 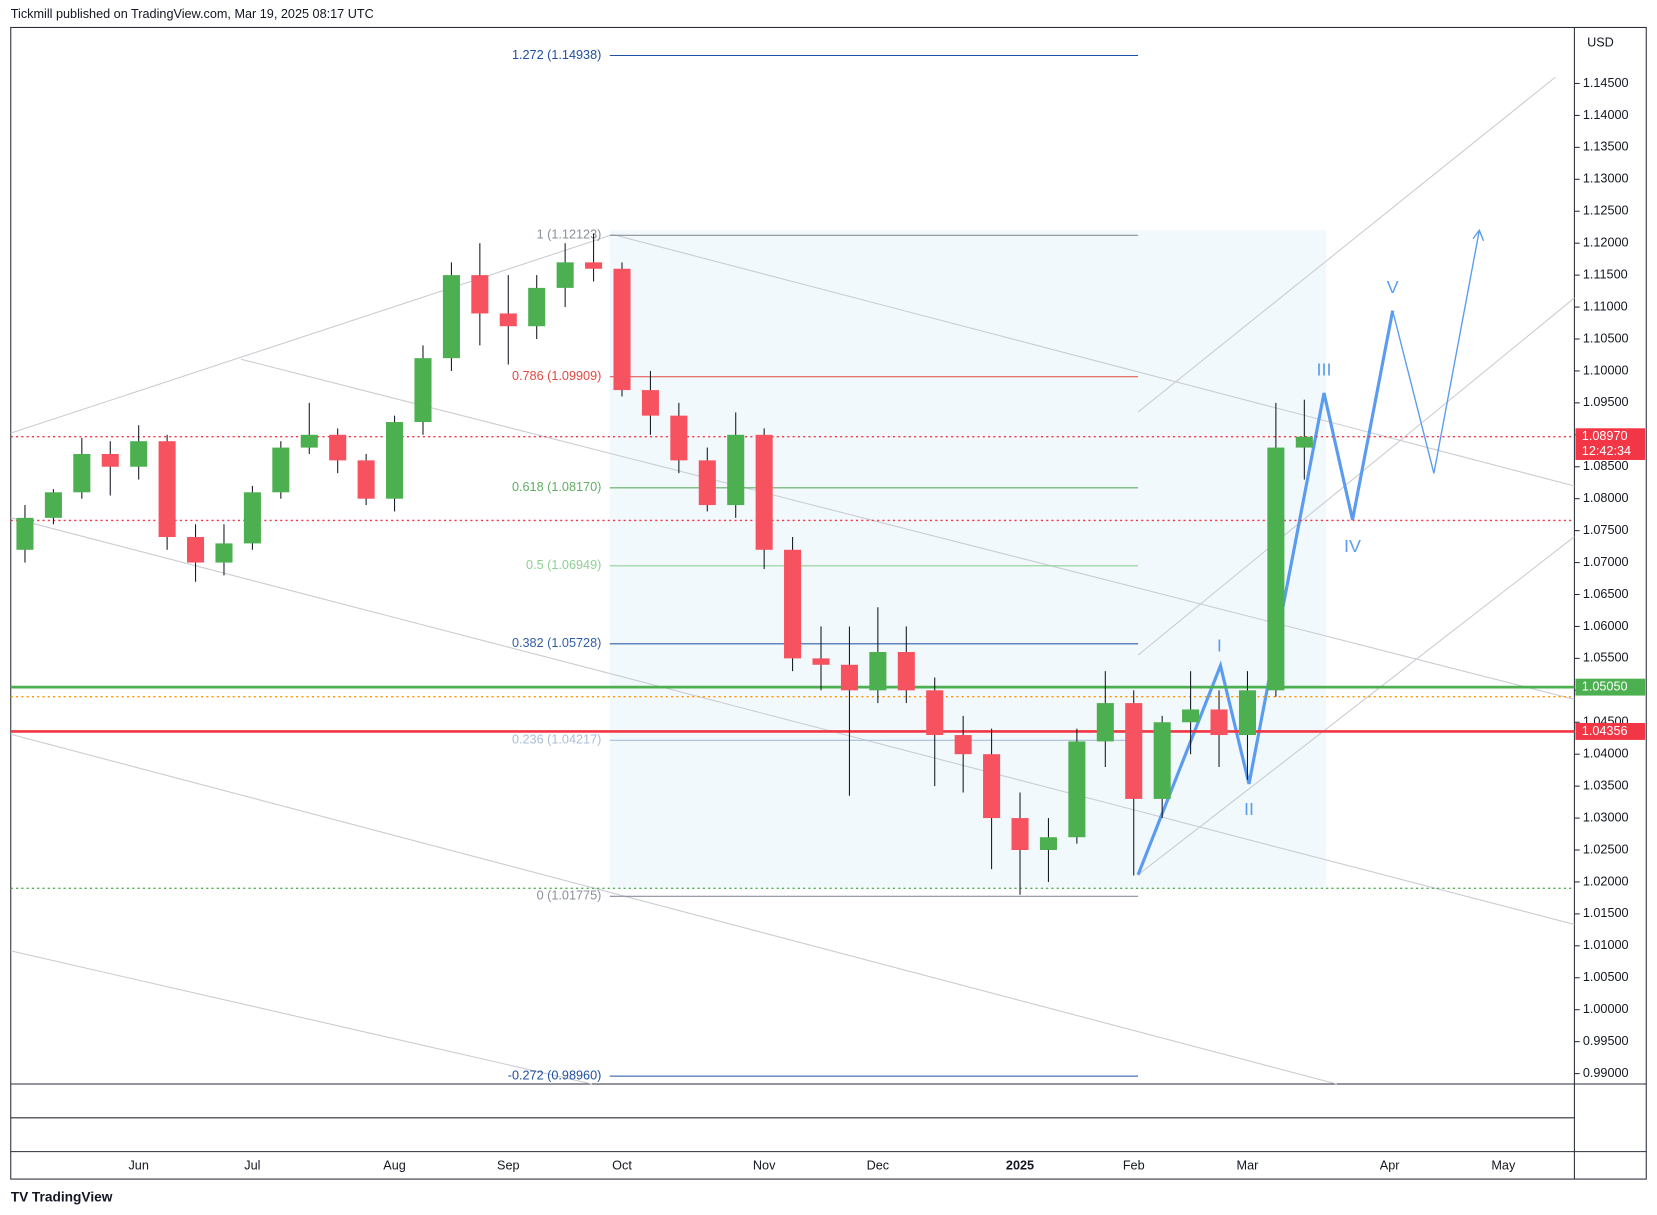 What do you see at coordinates (1606, 785) in the screenshot?
I see `y-tick-label: 1.03500` at bounding box center [1606, 785].